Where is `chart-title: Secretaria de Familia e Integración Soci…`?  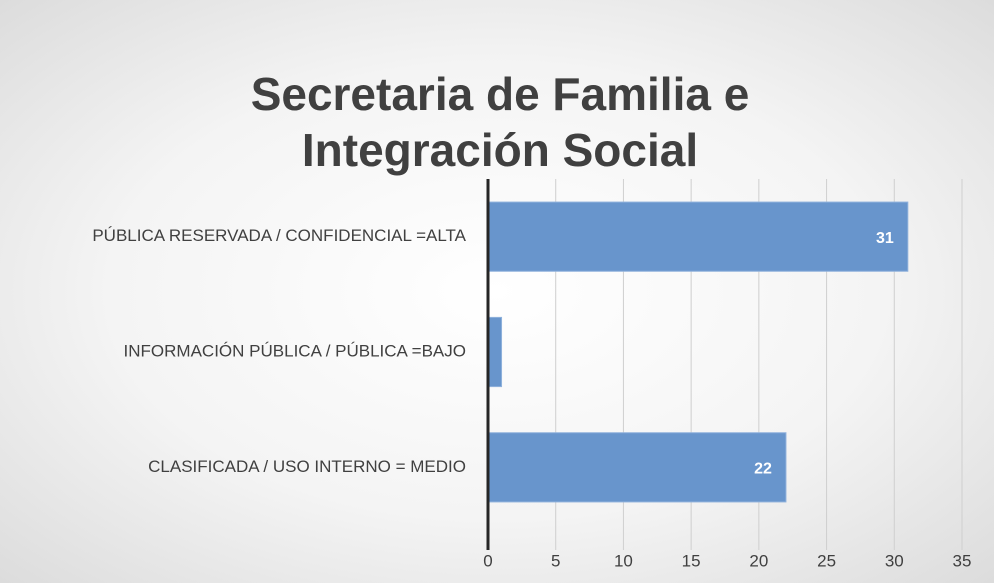 chart-title: Secretaria de Familia e Integración Soci… is located at coordinates (500, 122).